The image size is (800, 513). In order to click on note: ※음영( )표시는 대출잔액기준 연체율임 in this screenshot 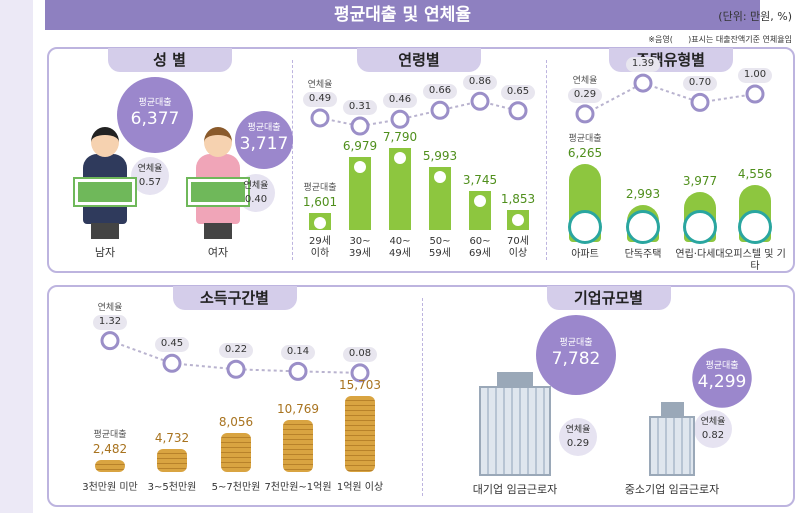, I will do `click(720, 39)`.